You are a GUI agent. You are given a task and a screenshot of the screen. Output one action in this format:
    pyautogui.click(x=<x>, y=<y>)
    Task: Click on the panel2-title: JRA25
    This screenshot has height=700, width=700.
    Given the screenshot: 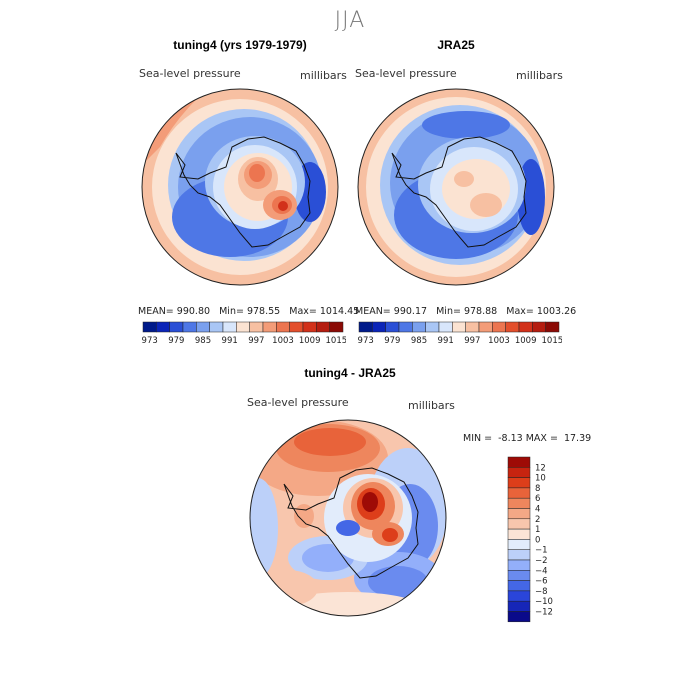 What is the action you would take?
    pyautogui.click(x=456, y=45)
    